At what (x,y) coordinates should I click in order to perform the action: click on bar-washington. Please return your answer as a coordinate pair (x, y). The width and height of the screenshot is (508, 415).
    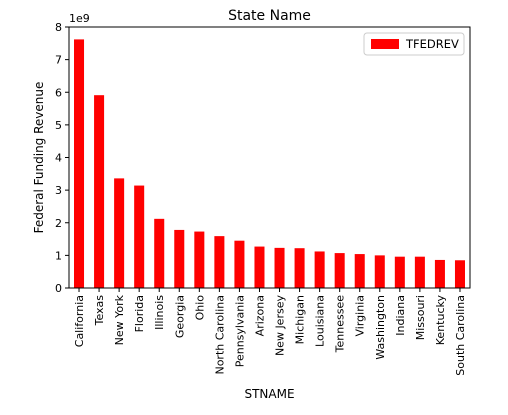
    Looking at the image, I should click on (379, 271).